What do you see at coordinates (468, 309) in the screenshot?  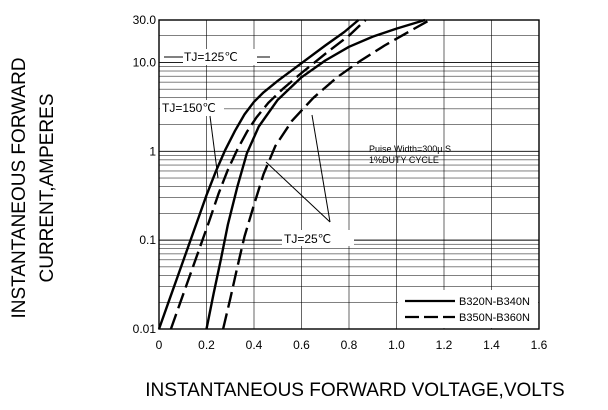 I see `legend: B320N-B340N B350N-B360N` at bounding box center [468, 309].